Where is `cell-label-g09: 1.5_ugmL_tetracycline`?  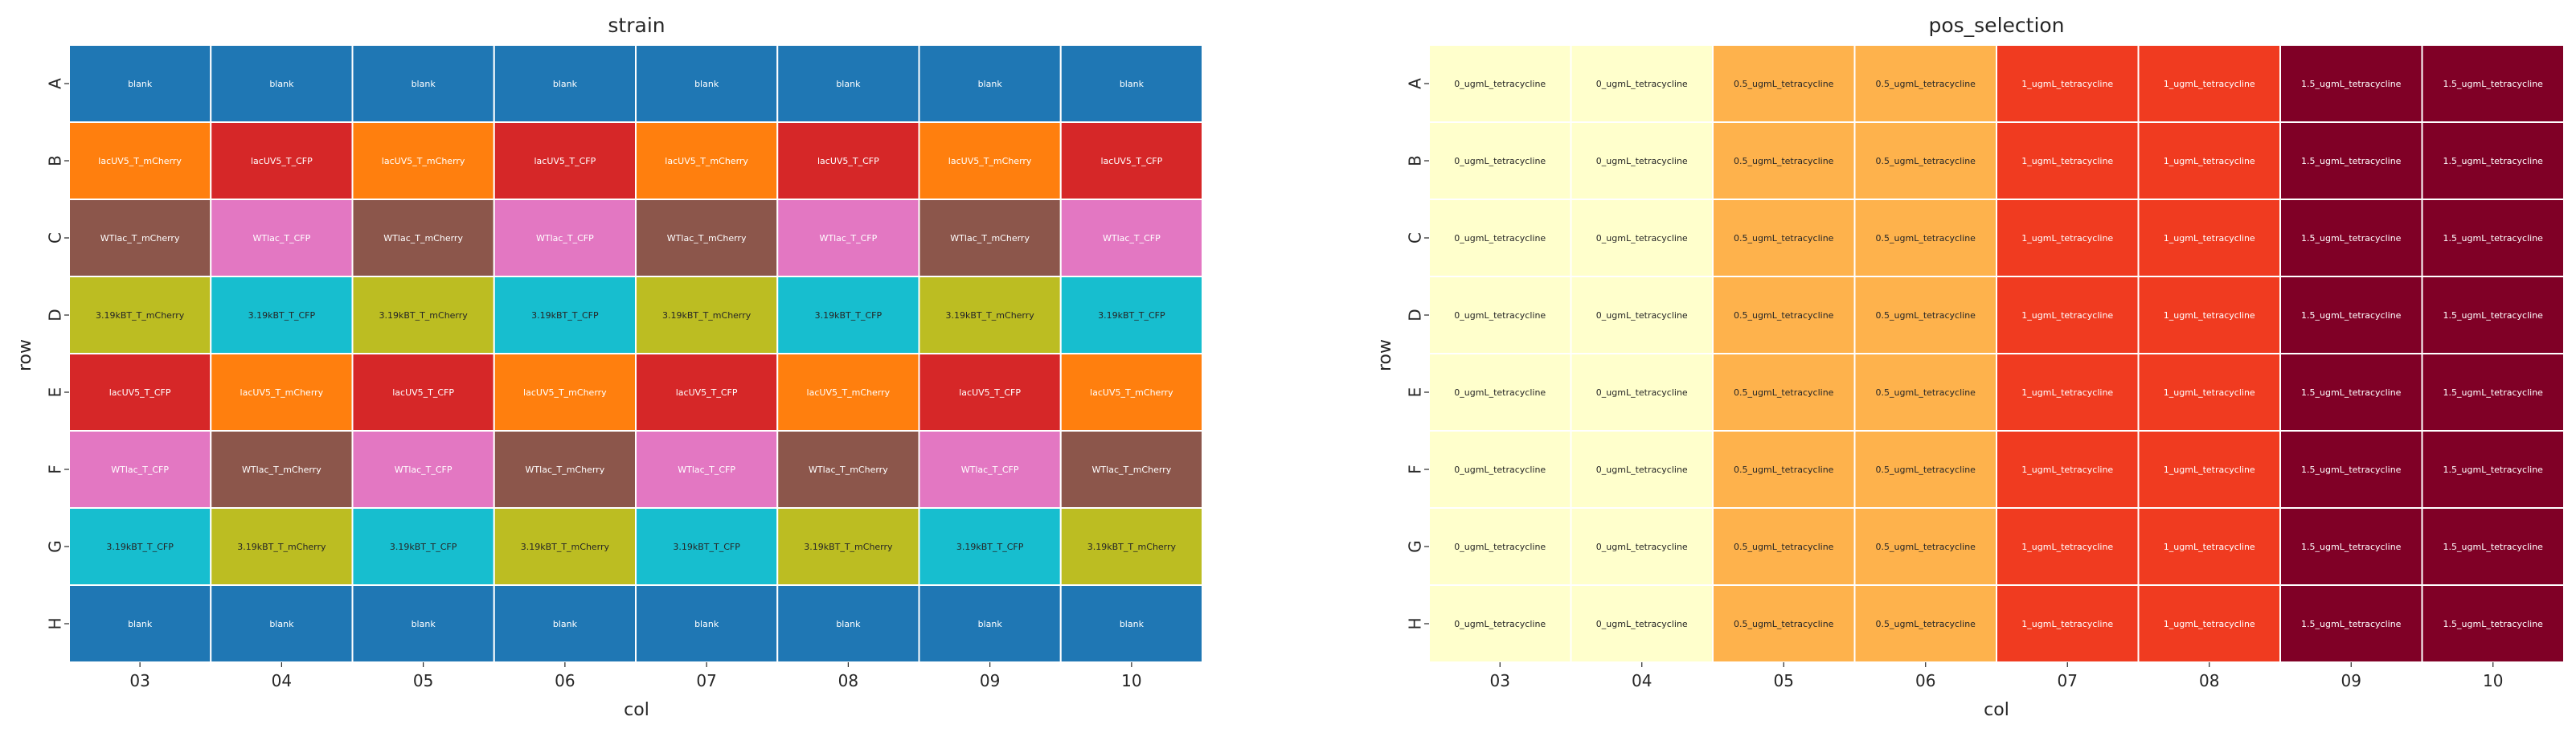
cell-label-g09: 1.5_ugmL_tetracycline is located at coordinates (2351, 547).